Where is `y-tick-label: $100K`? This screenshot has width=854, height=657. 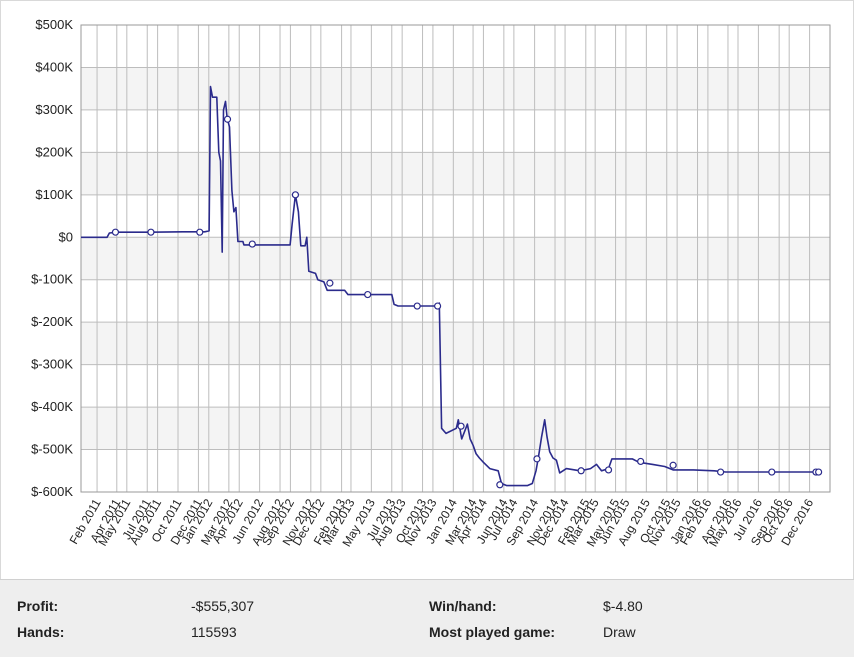
y-tick-label: $100K is located at coordinates (54, 194).